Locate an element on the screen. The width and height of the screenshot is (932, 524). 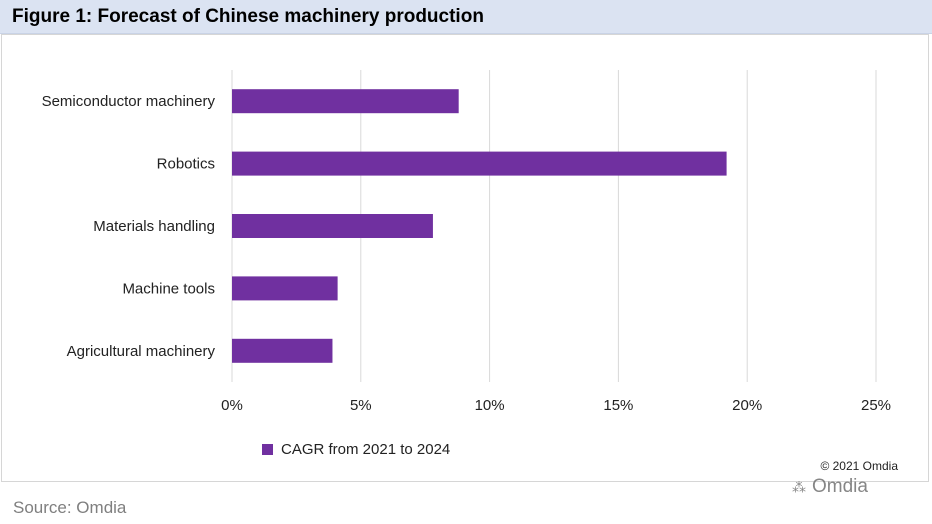
x-tick-label: 20% is located at coordinates (747, 405).